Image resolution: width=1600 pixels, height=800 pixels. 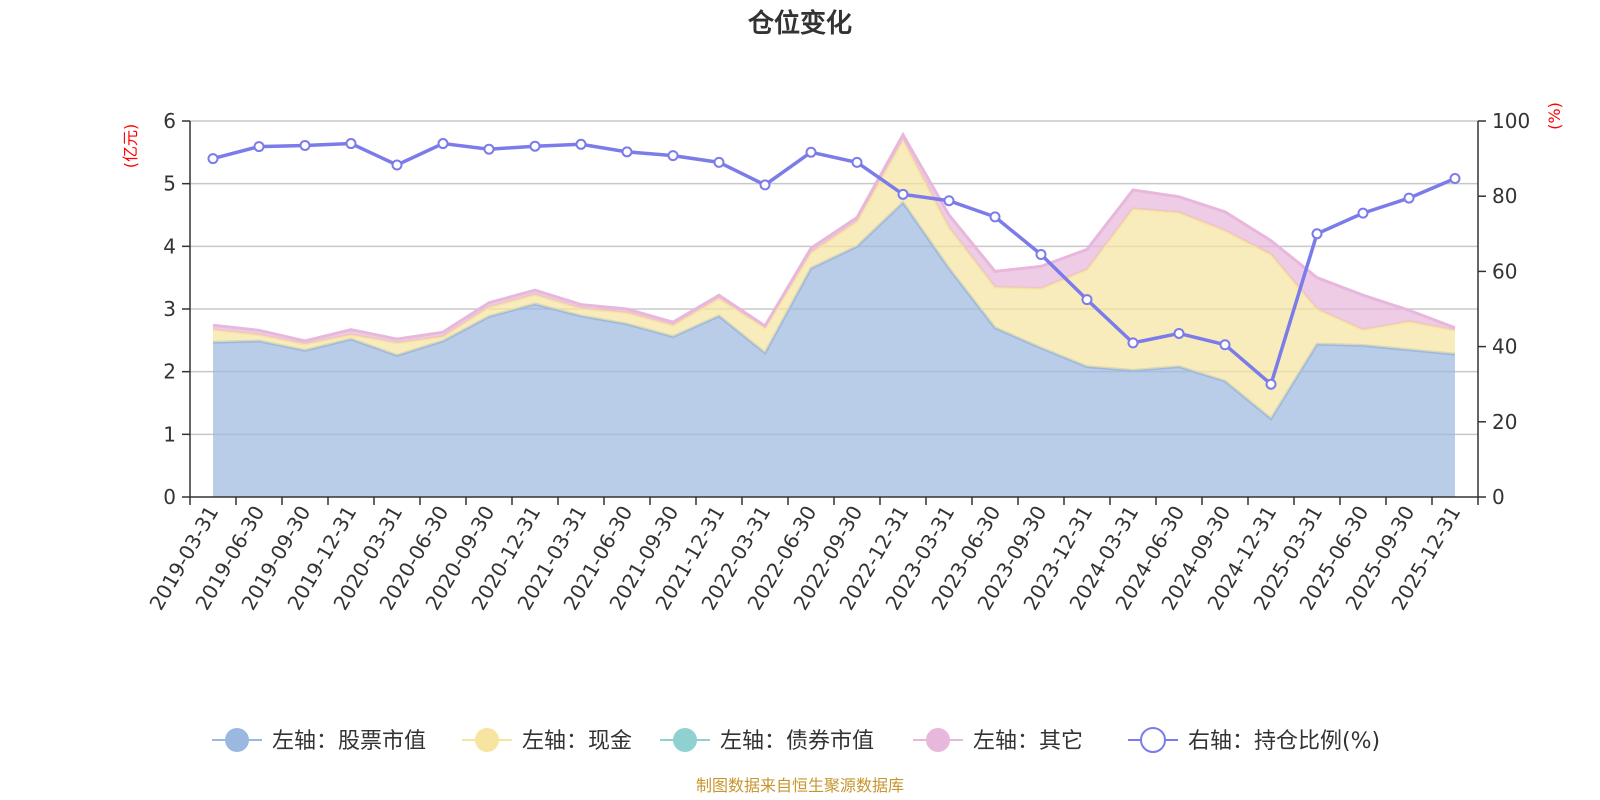 I want to click on left-axis-unit: (亿元), so click(x=130, y=146).